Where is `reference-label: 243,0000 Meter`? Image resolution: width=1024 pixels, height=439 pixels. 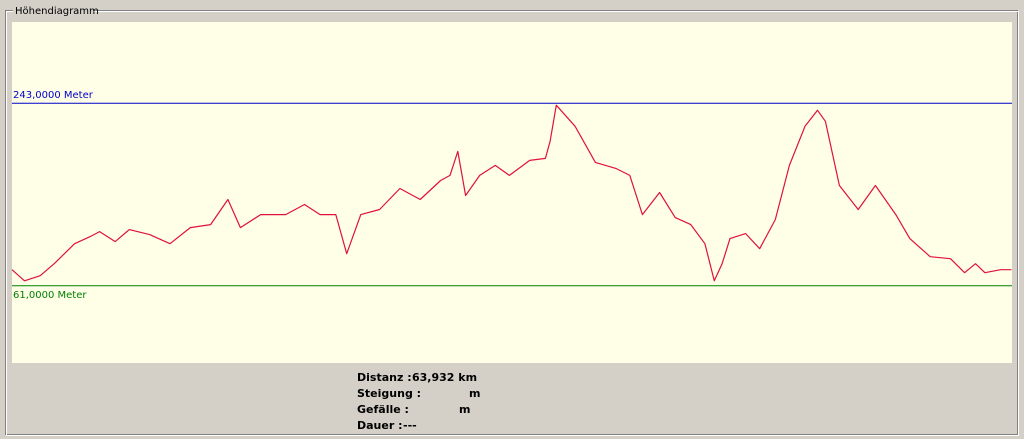 reference-label: 243,0000 Meter is located at coordinates (53, 95).